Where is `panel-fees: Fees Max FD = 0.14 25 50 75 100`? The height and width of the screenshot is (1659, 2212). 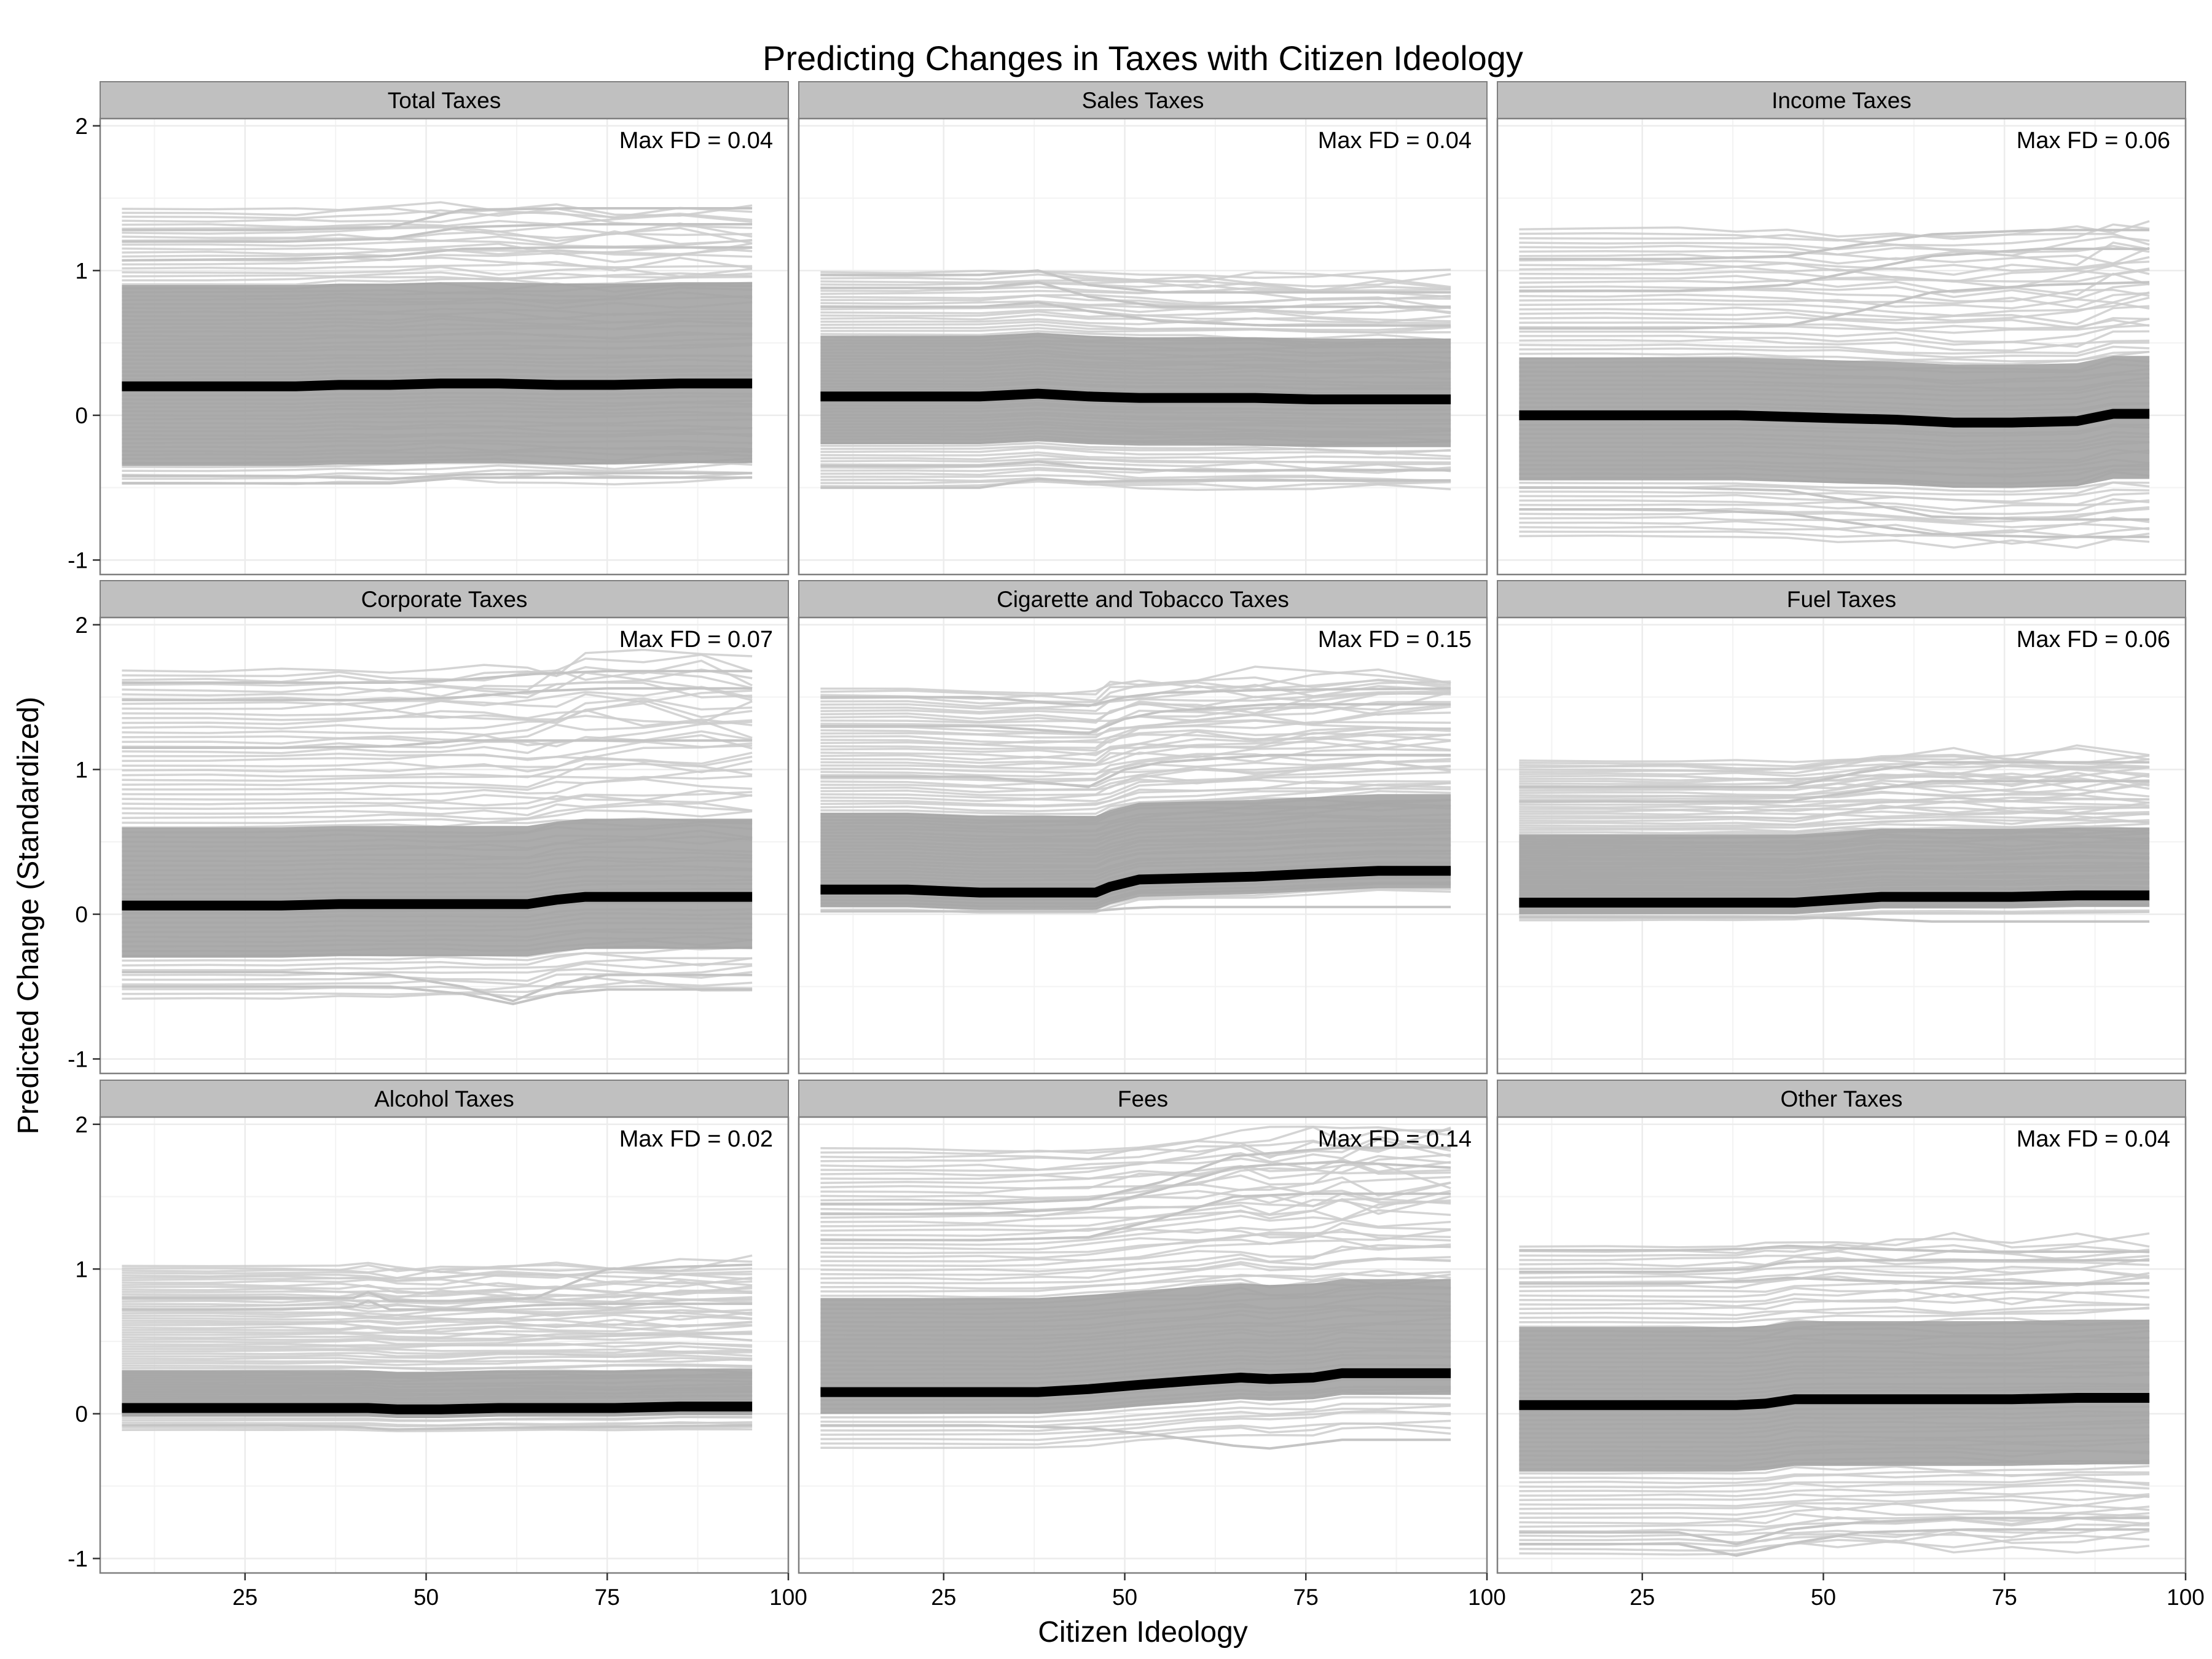
panel-fees: Fees Max FD = 0.14 25 50 75 100 is located at coordinates (1152, 1345).